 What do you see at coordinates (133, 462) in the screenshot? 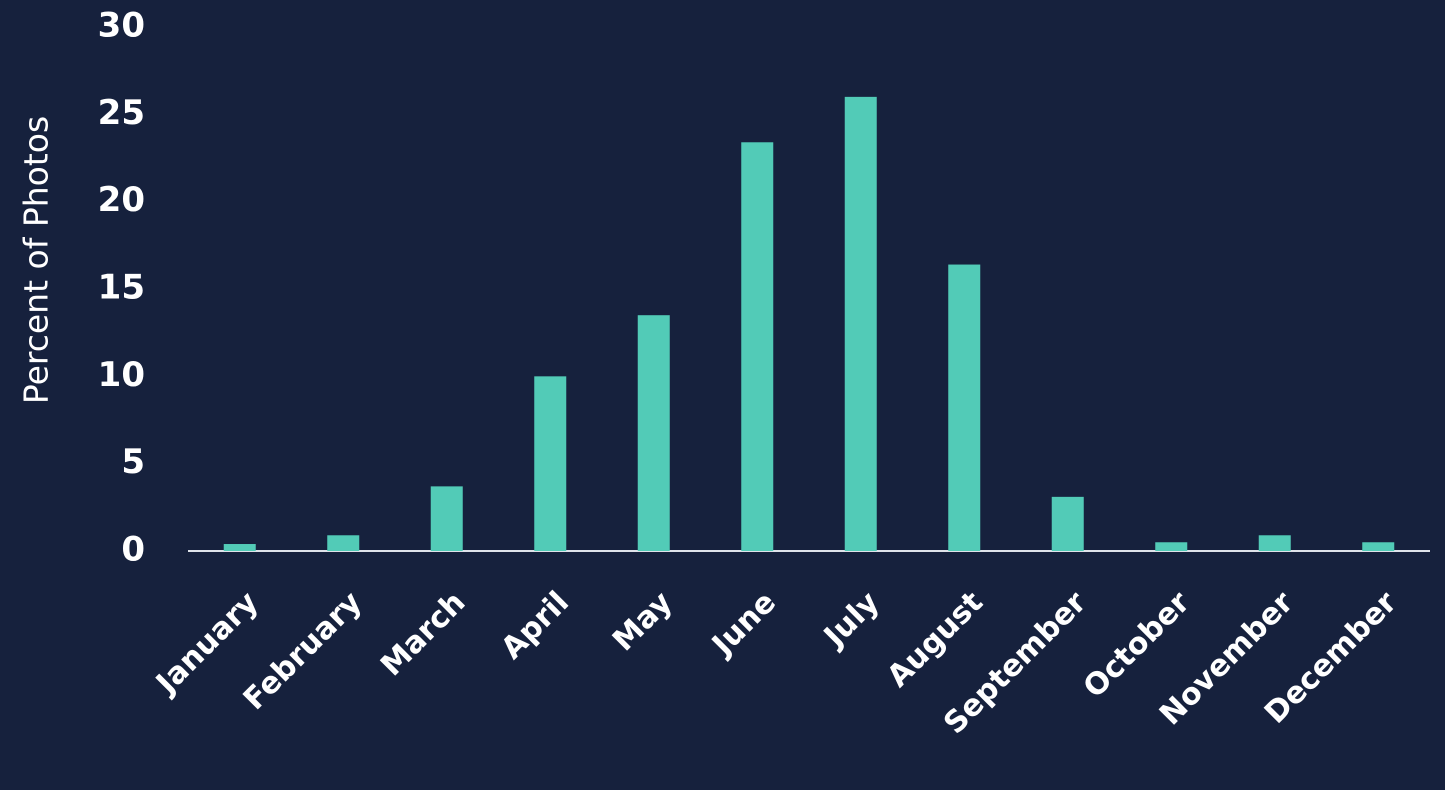
I see `y-tick-label: 5` at bounding box center [133, 462].